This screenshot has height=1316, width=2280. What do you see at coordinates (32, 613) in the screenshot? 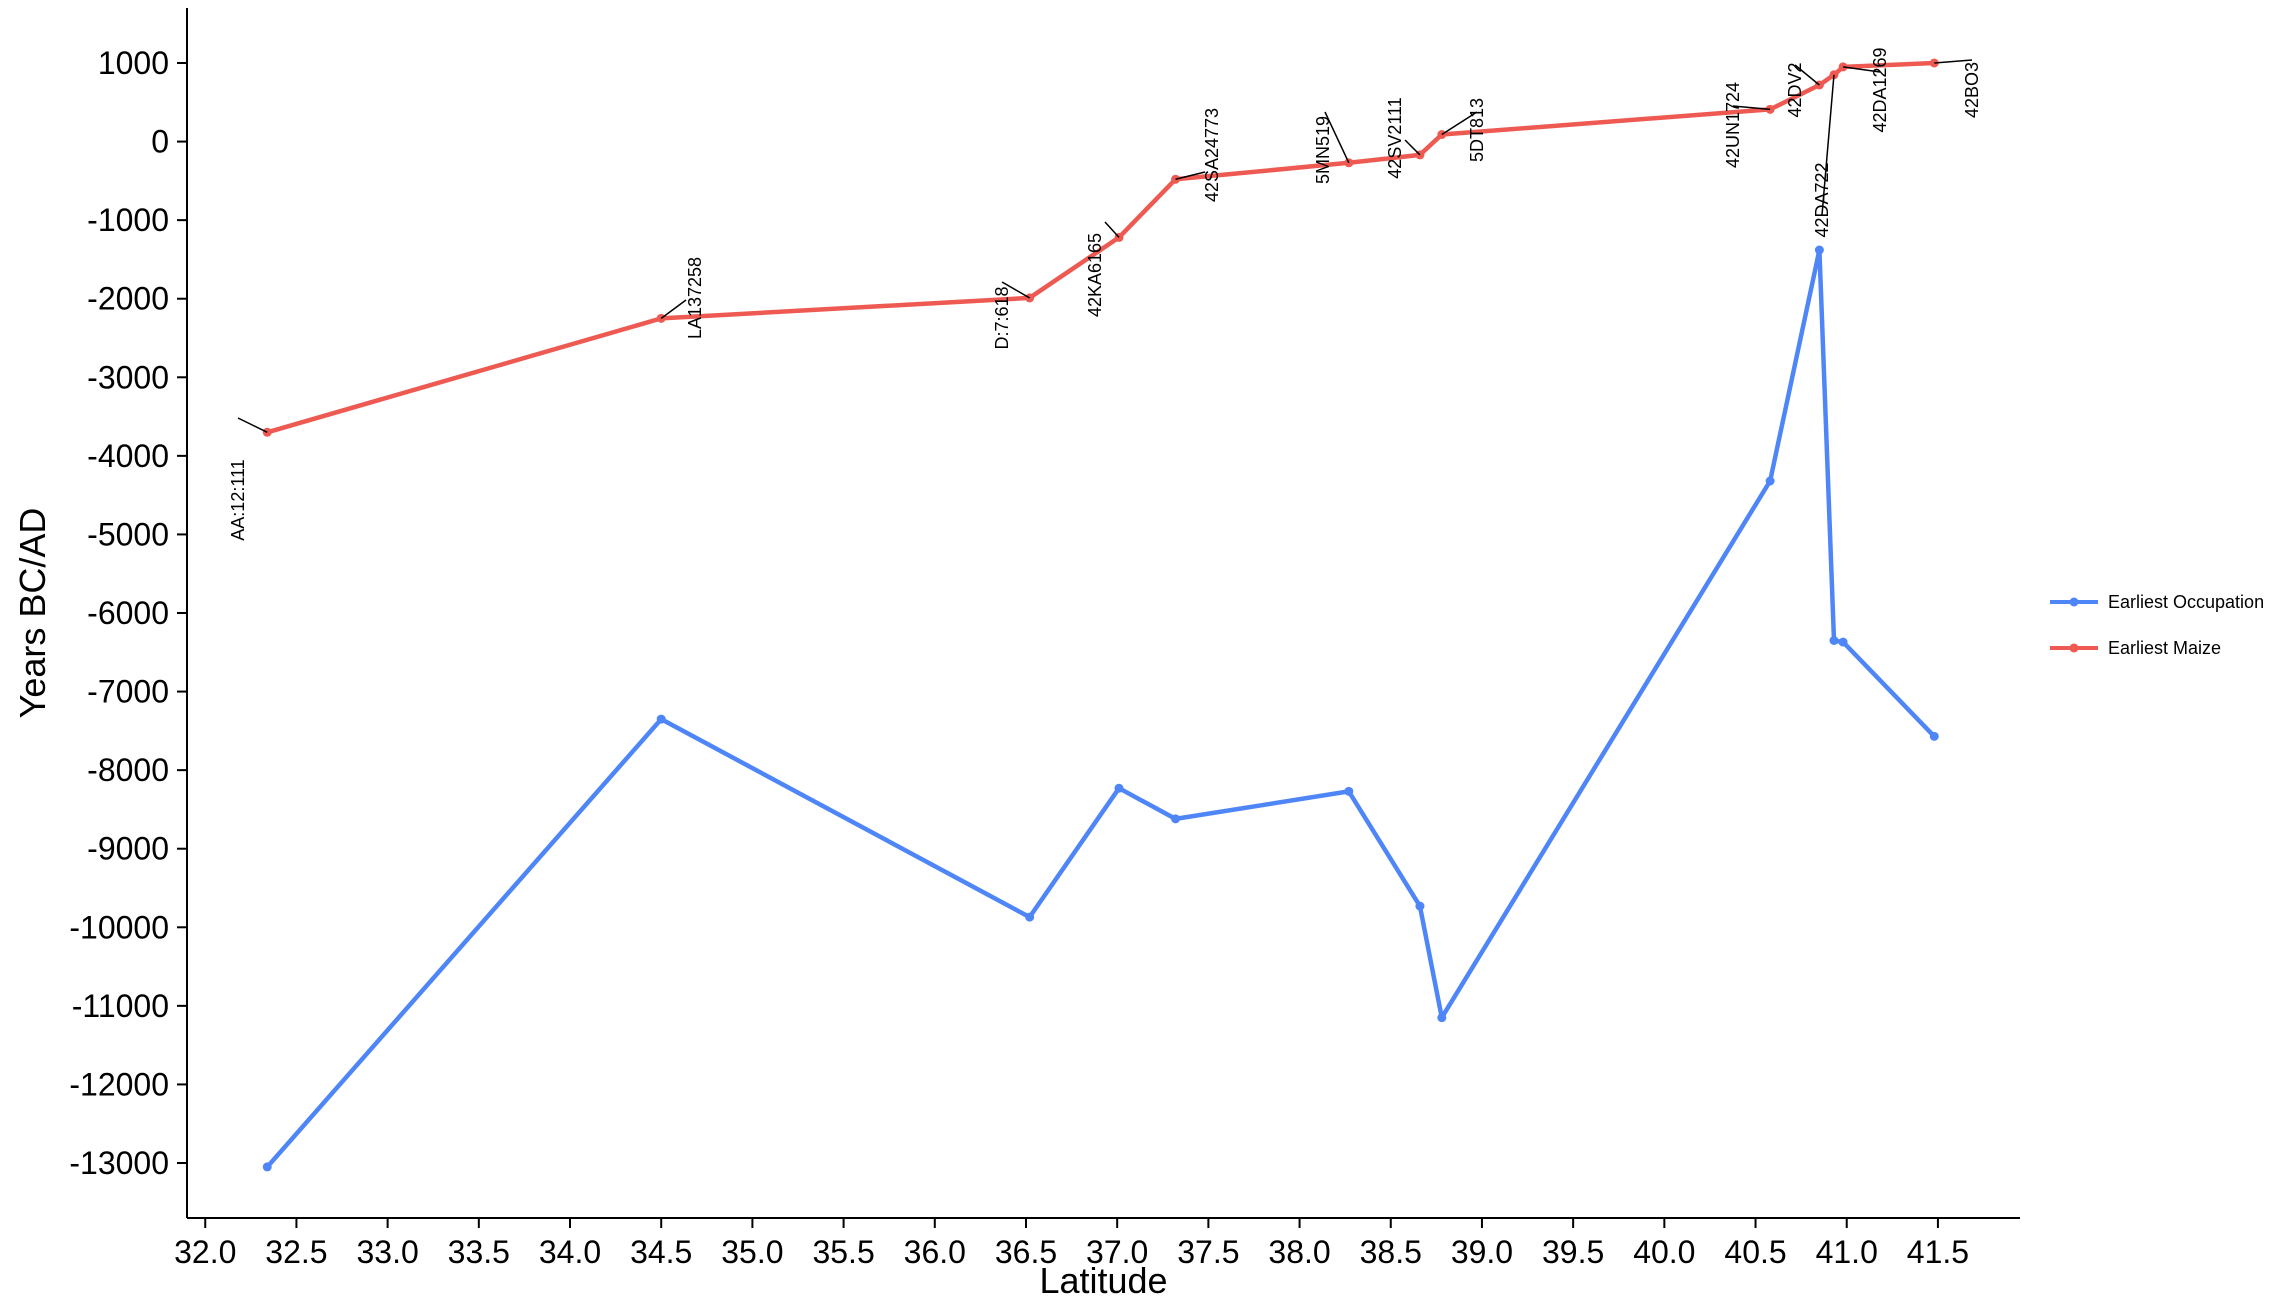
I see `y-axis-title: Years BC/AD` at bounding box center [32, 613].